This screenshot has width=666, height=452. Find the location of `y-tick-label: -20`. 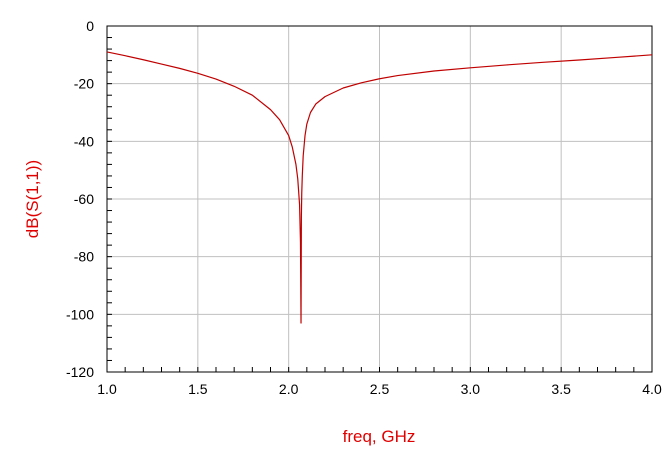

y-tick-label: -20 is located at coordinates (84, 84).